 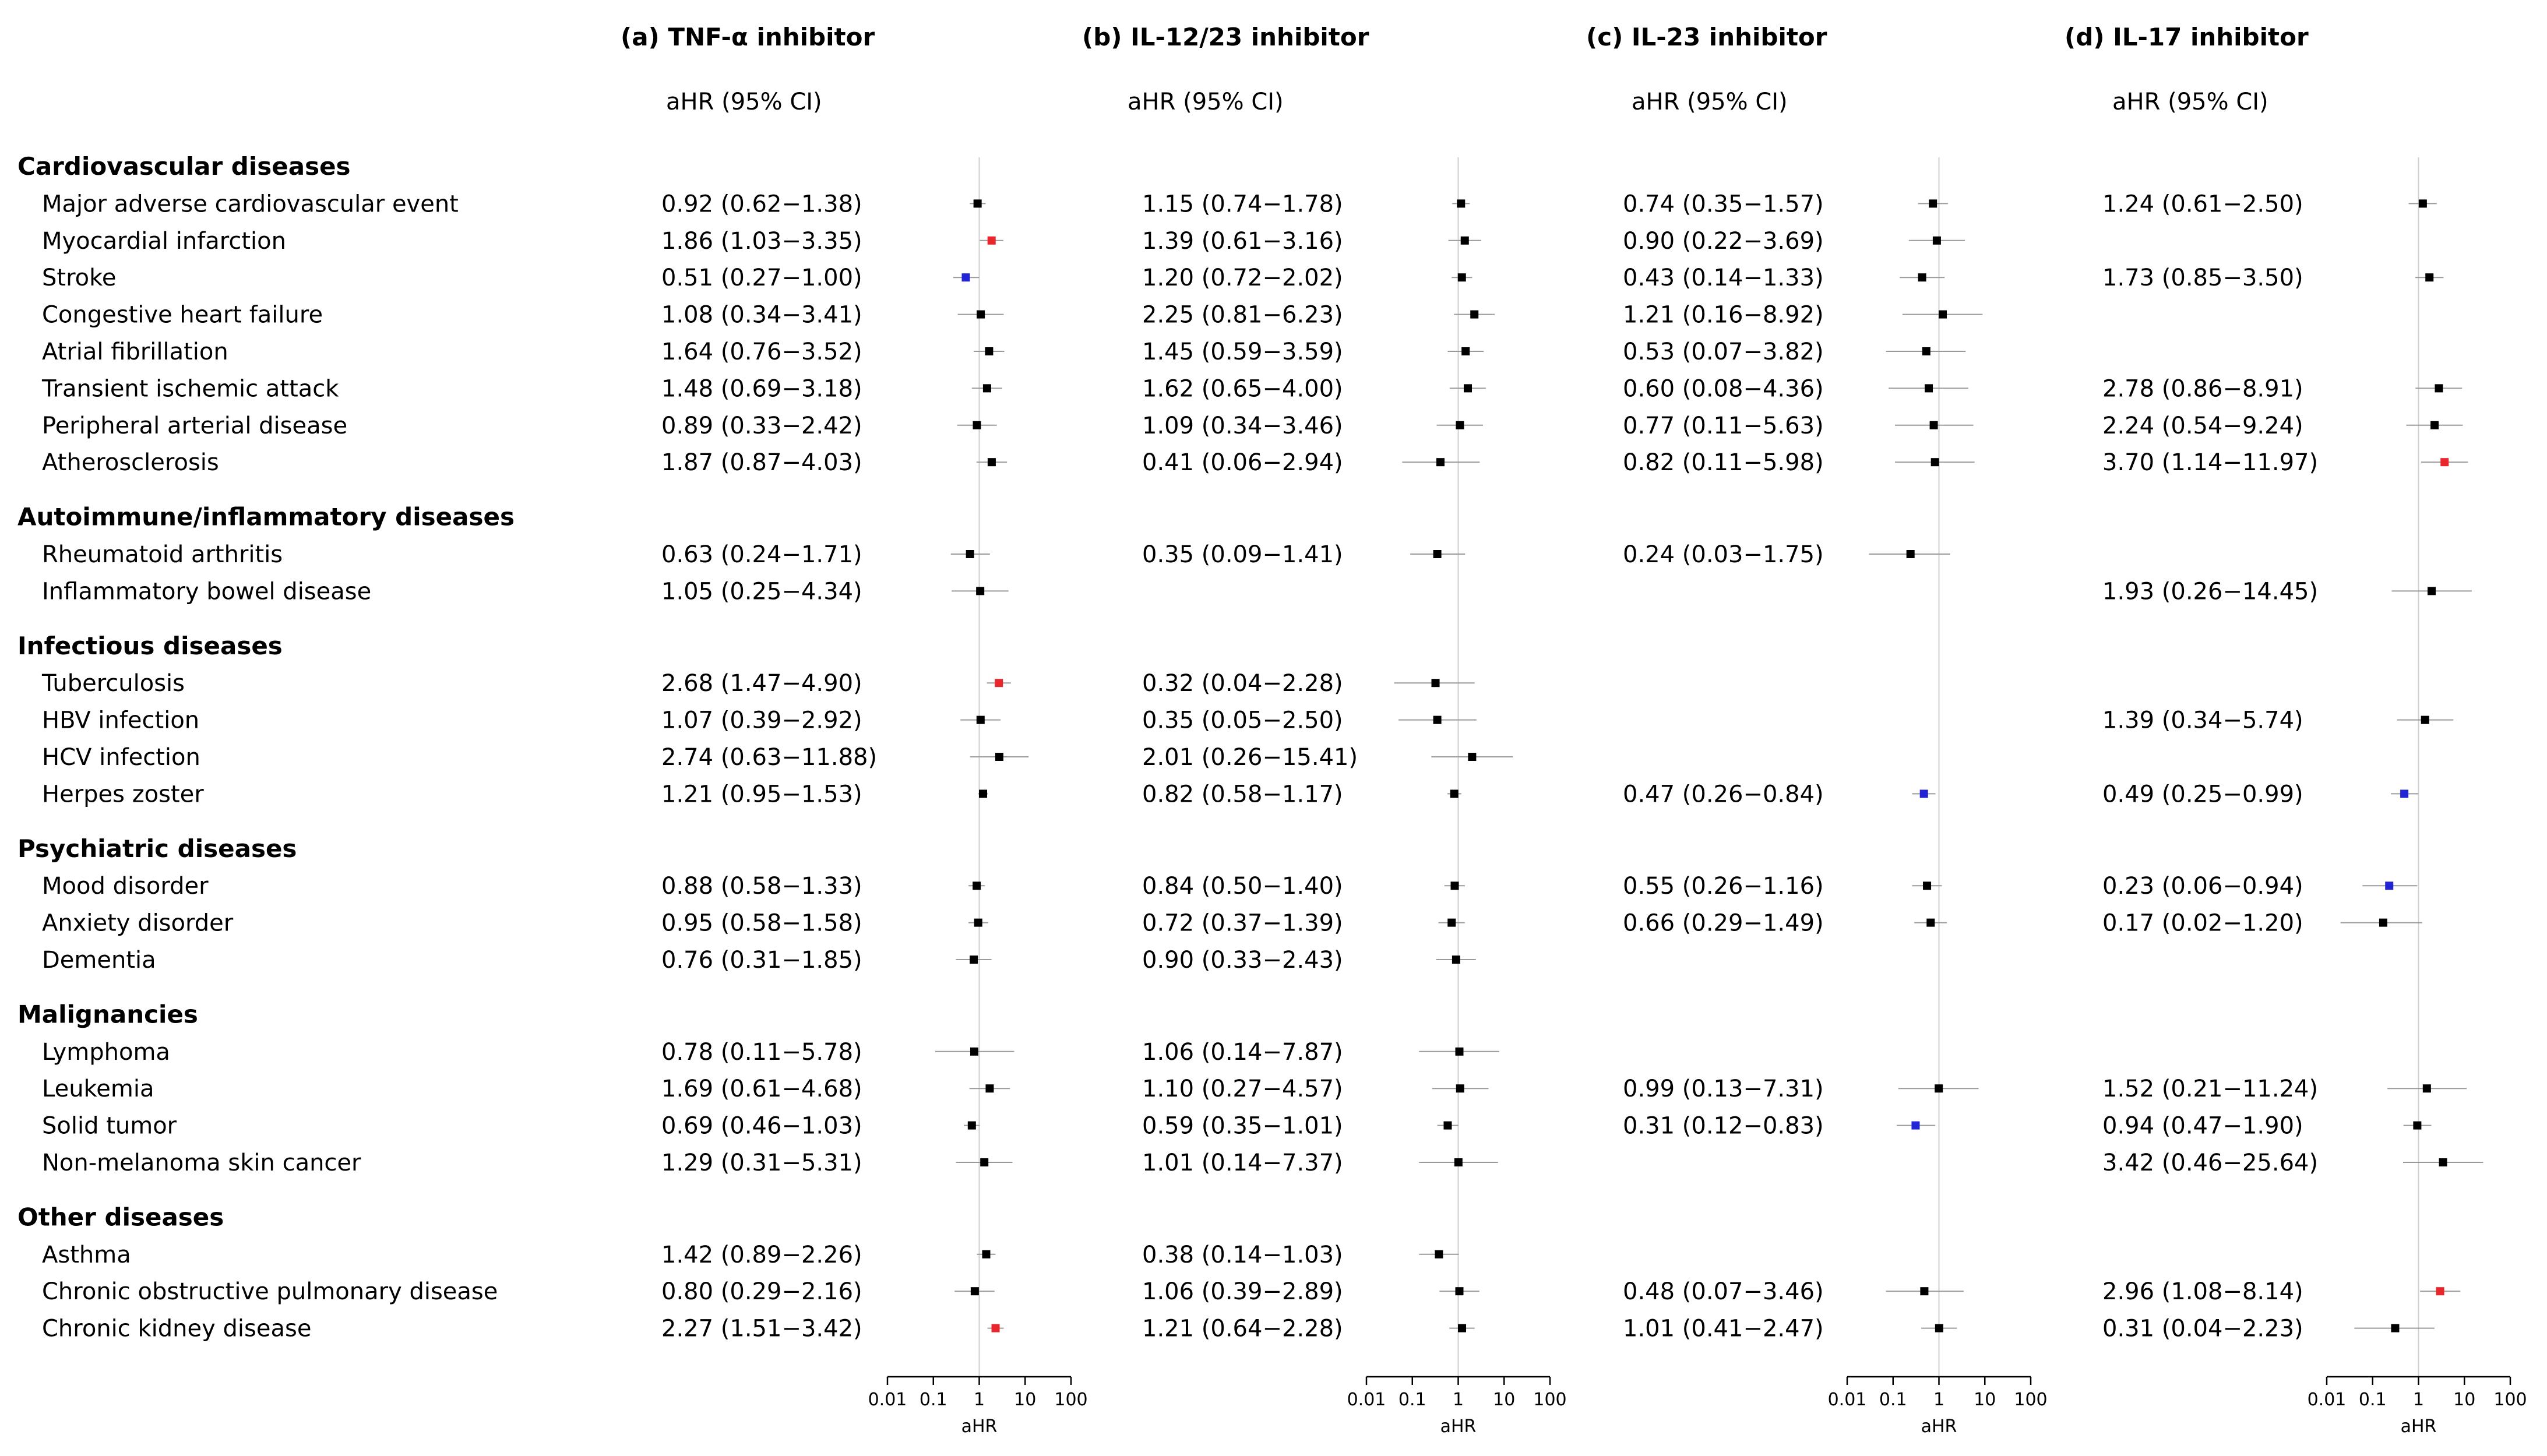 What do you see at coordinates (1723, 924) in the screenshot?
I see `estimate-label-c: 0.66 (0.29−1.49)` at bounding box center [1723, 924].